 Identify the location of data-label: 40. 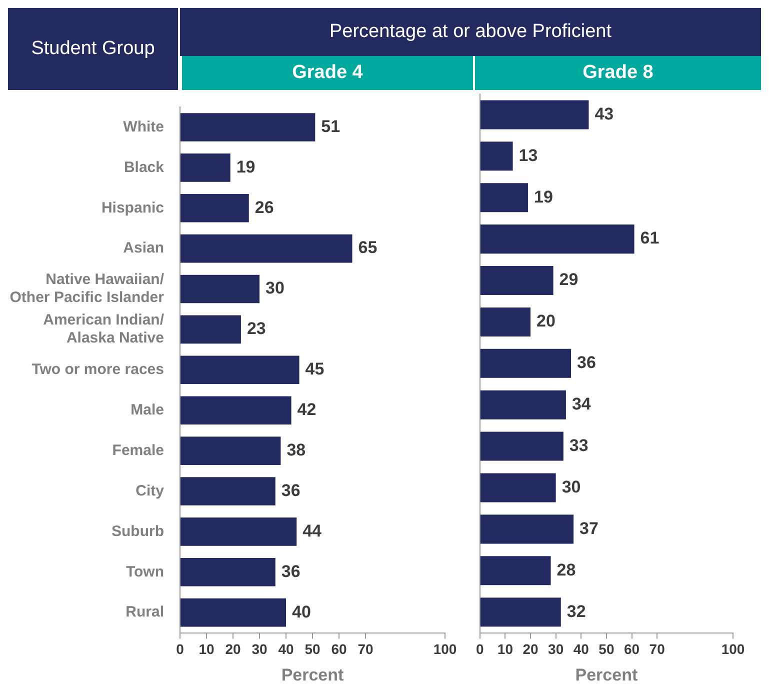
(301, 612).